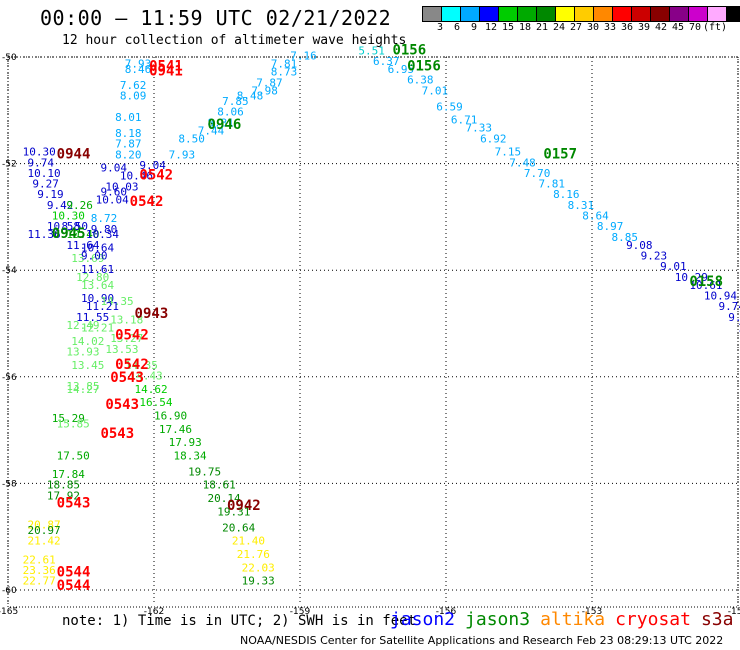  I want to click on scale-label: 30, so click(593, 27).